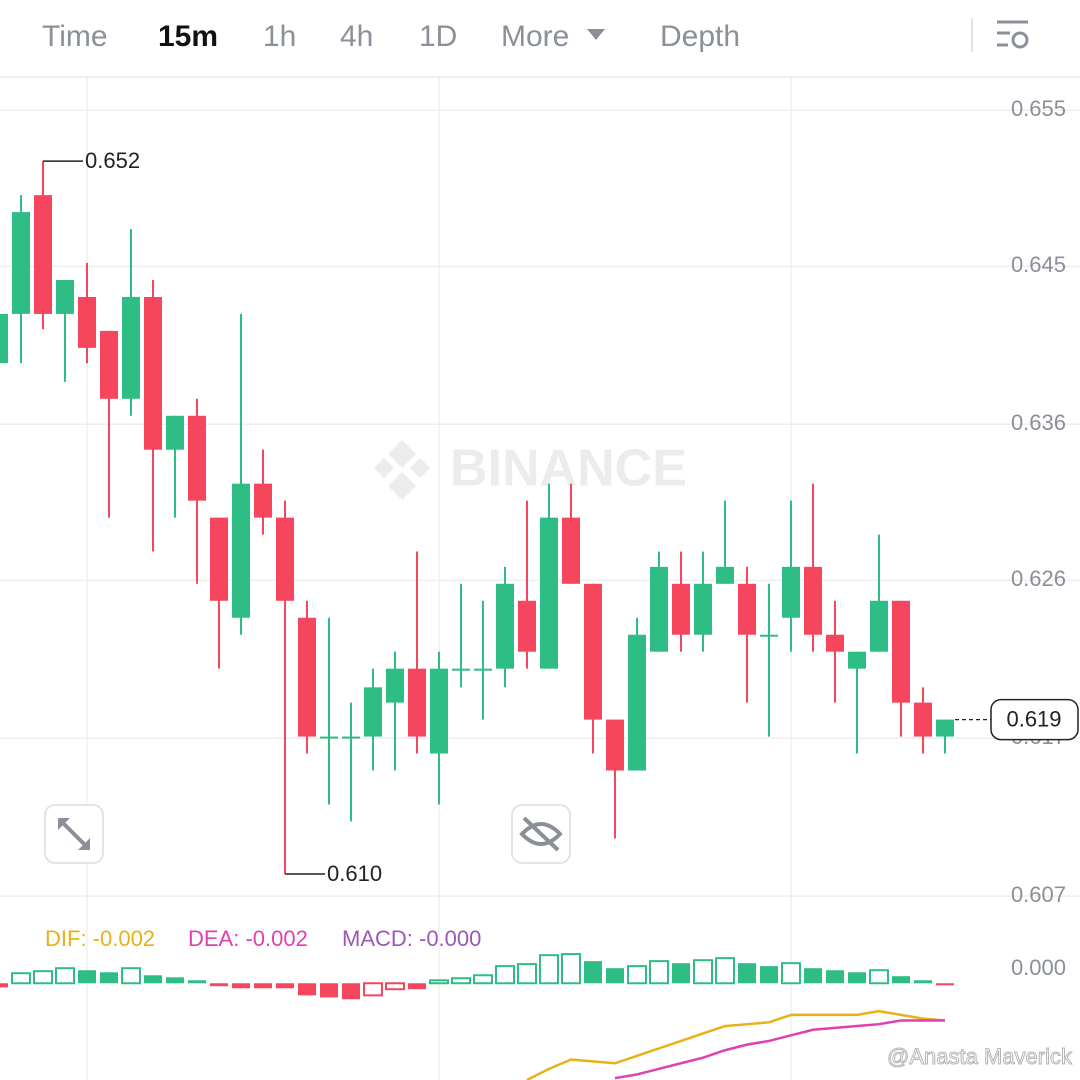  Describe the element at coordinates (1038, 967) in the screenshot. I see `y2-tick-label: 0.000` at that location.